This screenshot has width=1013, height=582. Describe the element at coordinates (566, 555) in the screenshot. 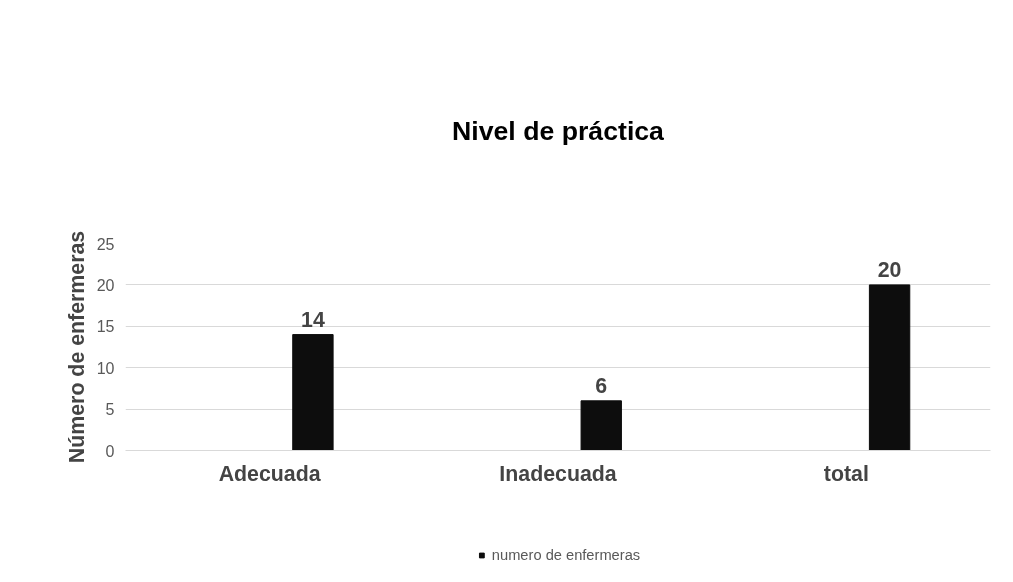

I see `legend-label: numero de enfermeras` at that location.